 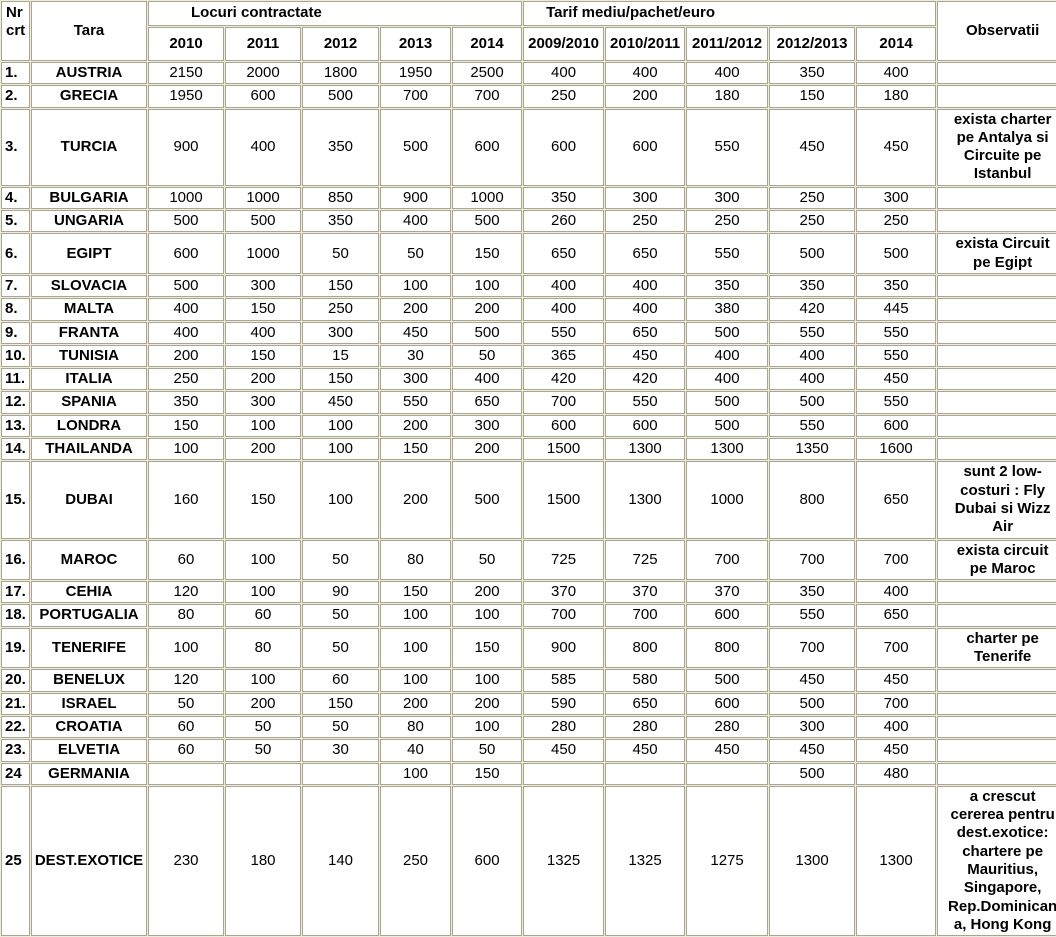 I want to click on locuri-2013-cell: 50, so click(x=415, y=253).